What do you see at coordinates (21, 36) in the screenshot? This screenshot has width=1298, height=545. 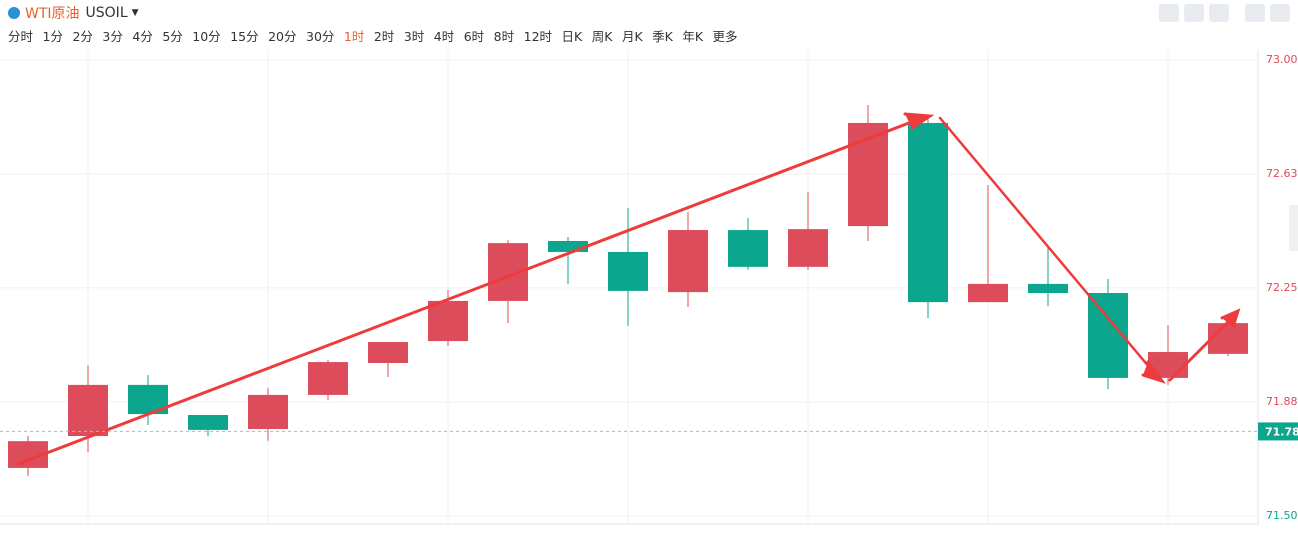 I see `timeframe-button: 分时` at bounding box center [21, 36].